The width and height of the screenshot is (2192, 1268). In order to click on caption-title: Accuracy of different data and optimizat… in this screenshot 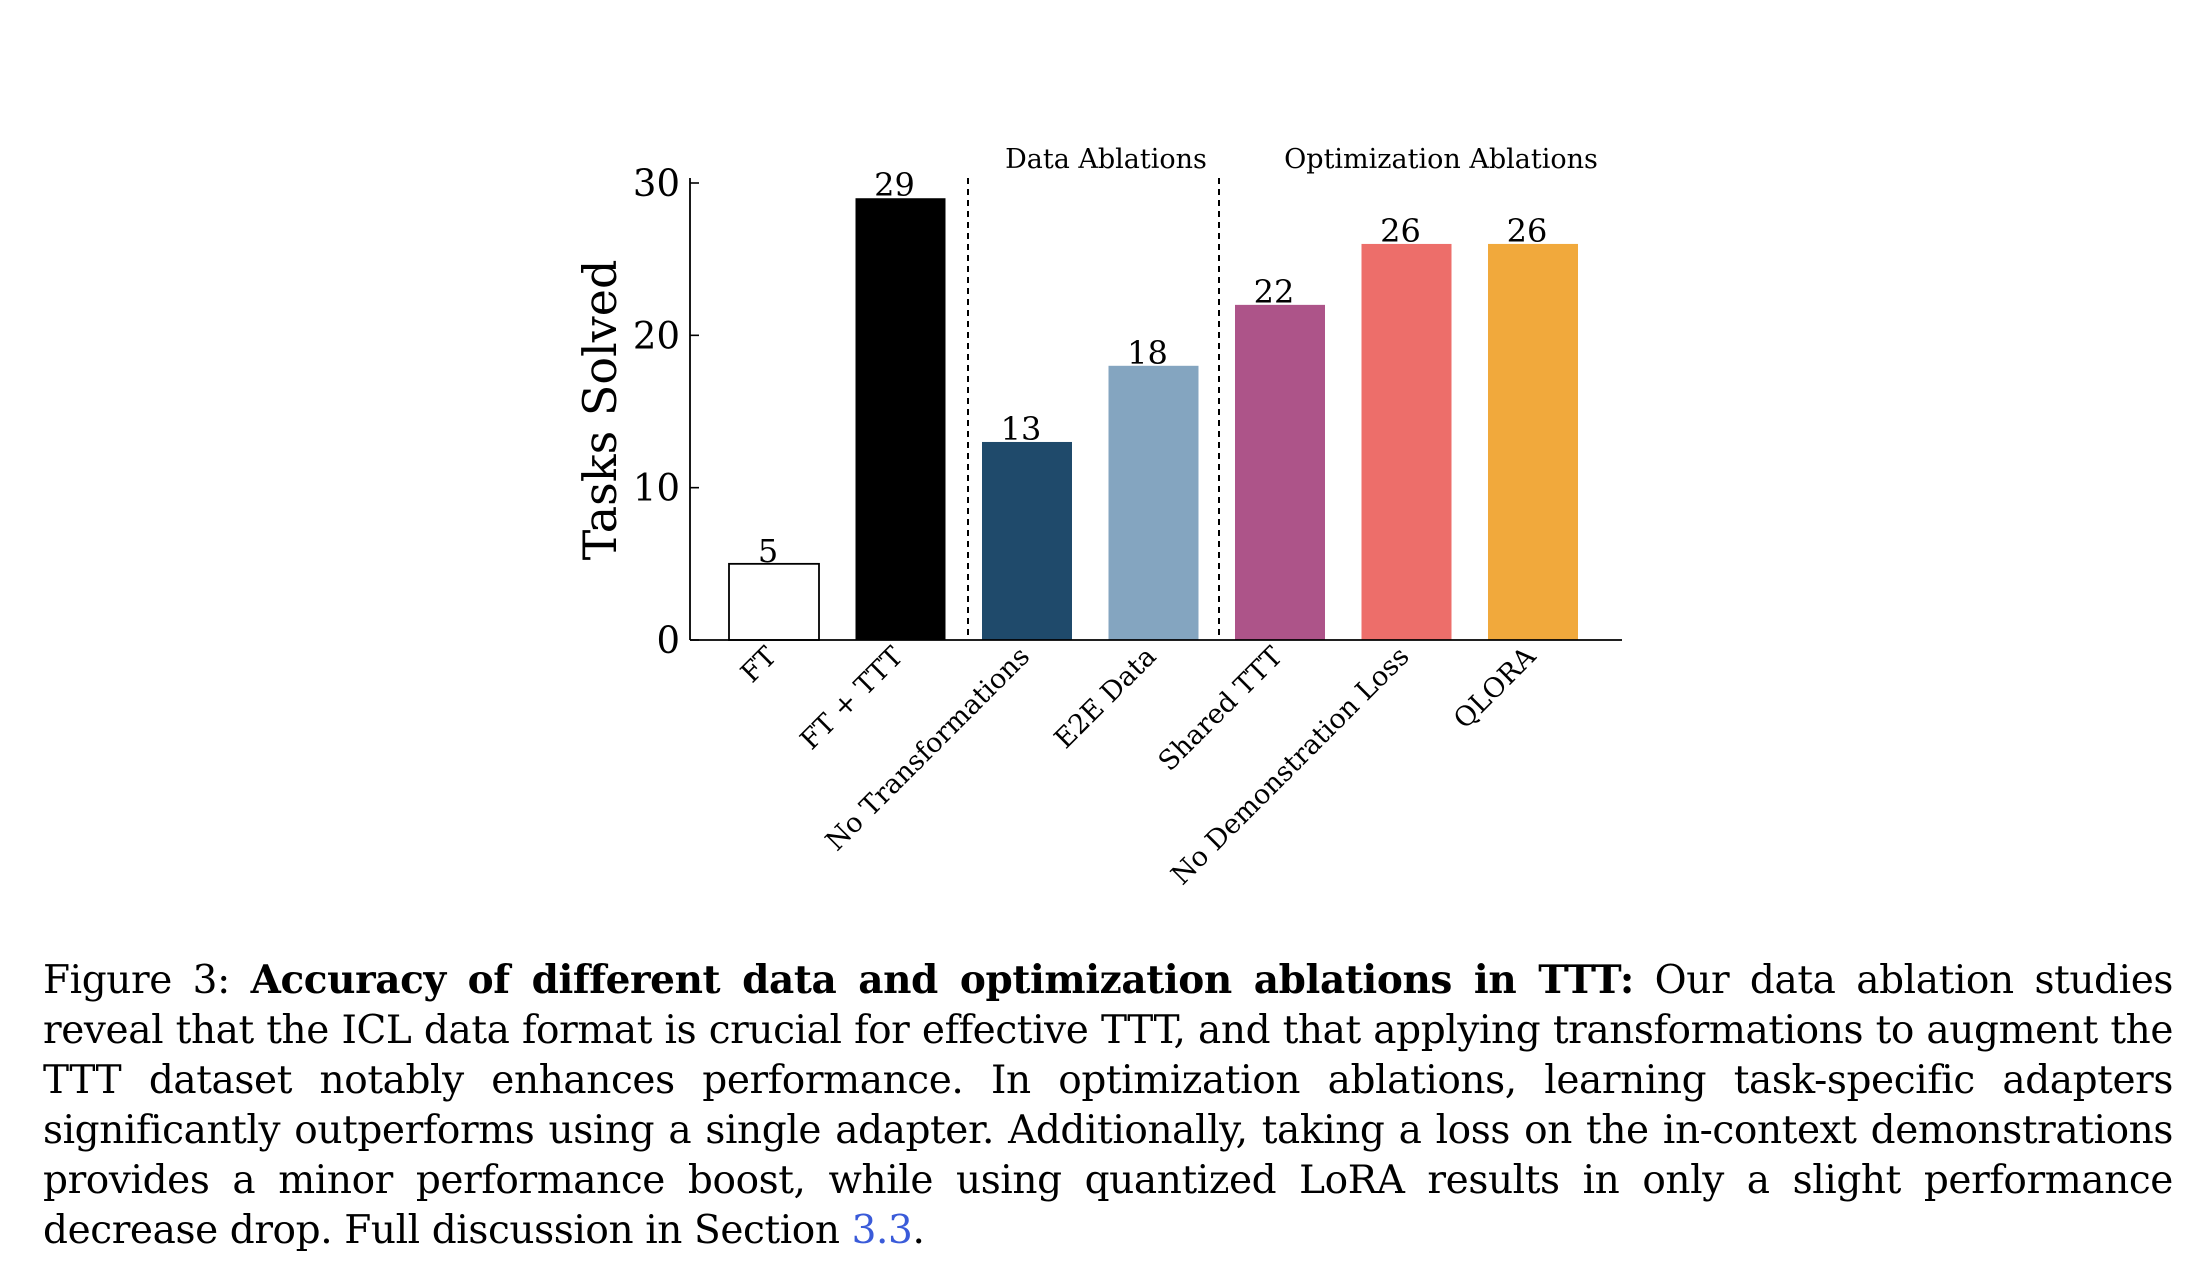, I will do `click(942, 980)`.